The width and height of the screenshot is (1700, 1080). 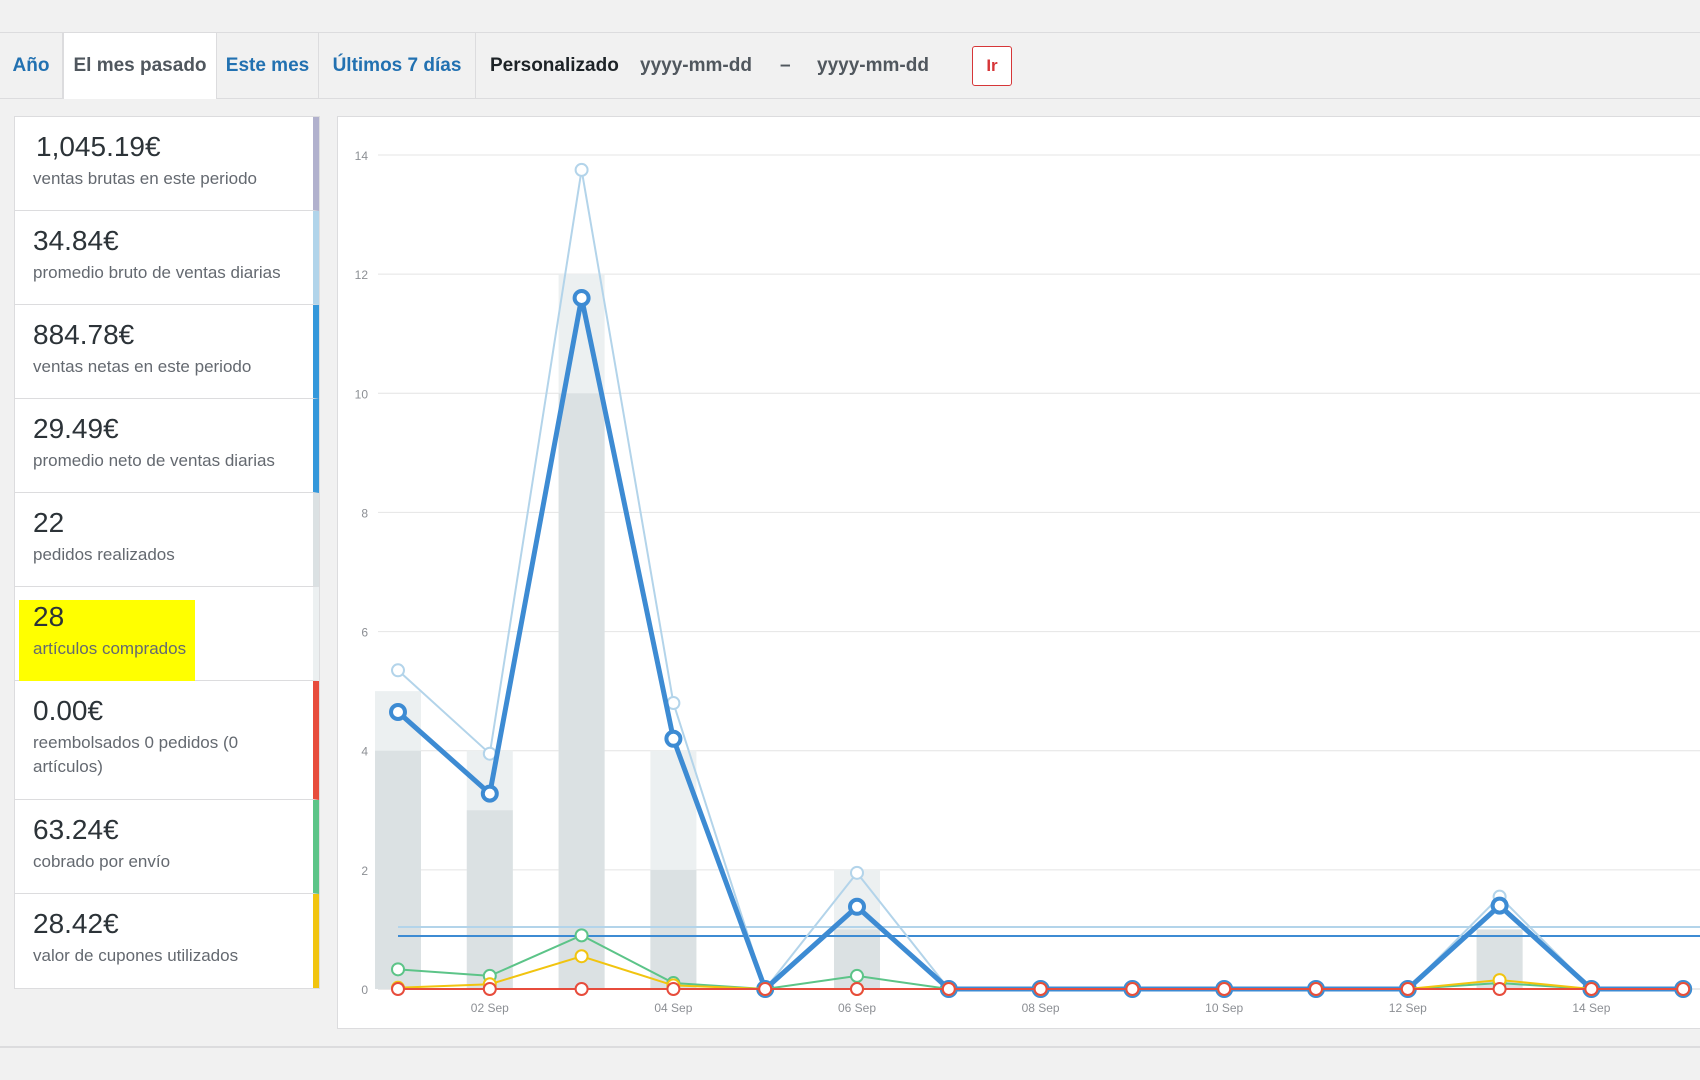 What do you see at coordinates (154, 460) in the screenshot?
I see `legend-label: promedio neto de ventas diarias` at bounding box center [154, 460].